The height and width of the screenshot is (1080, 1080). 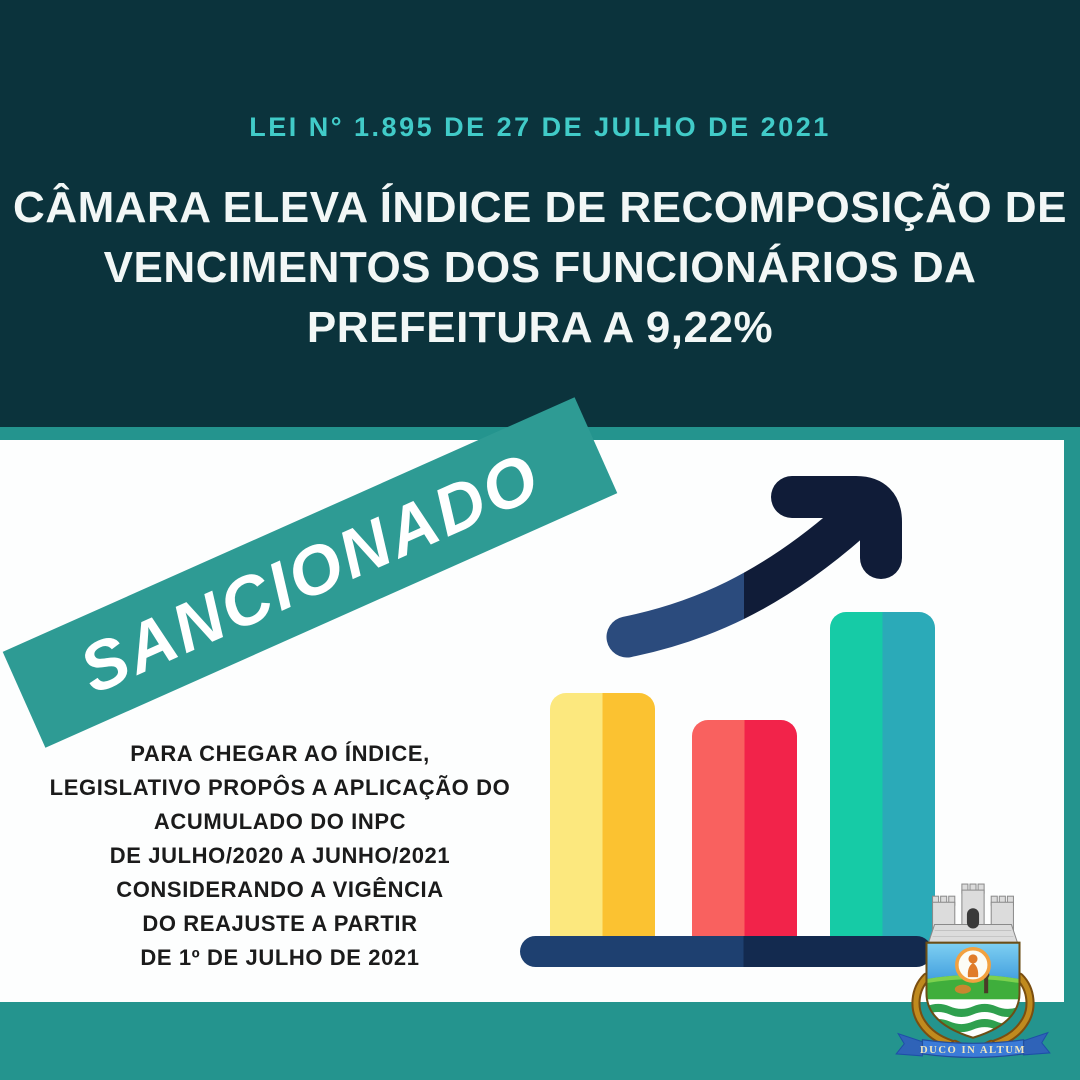 What do you see at coordinates (973, 990) in the screenshot?
I see `shield` at bounding box center [973, 990].